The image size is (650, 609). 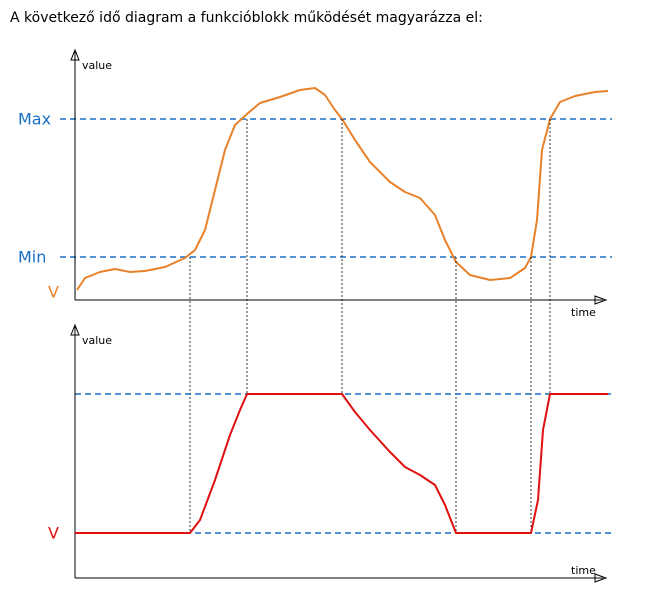 I want to click on max-label: Max, so click(x=34, y=119).